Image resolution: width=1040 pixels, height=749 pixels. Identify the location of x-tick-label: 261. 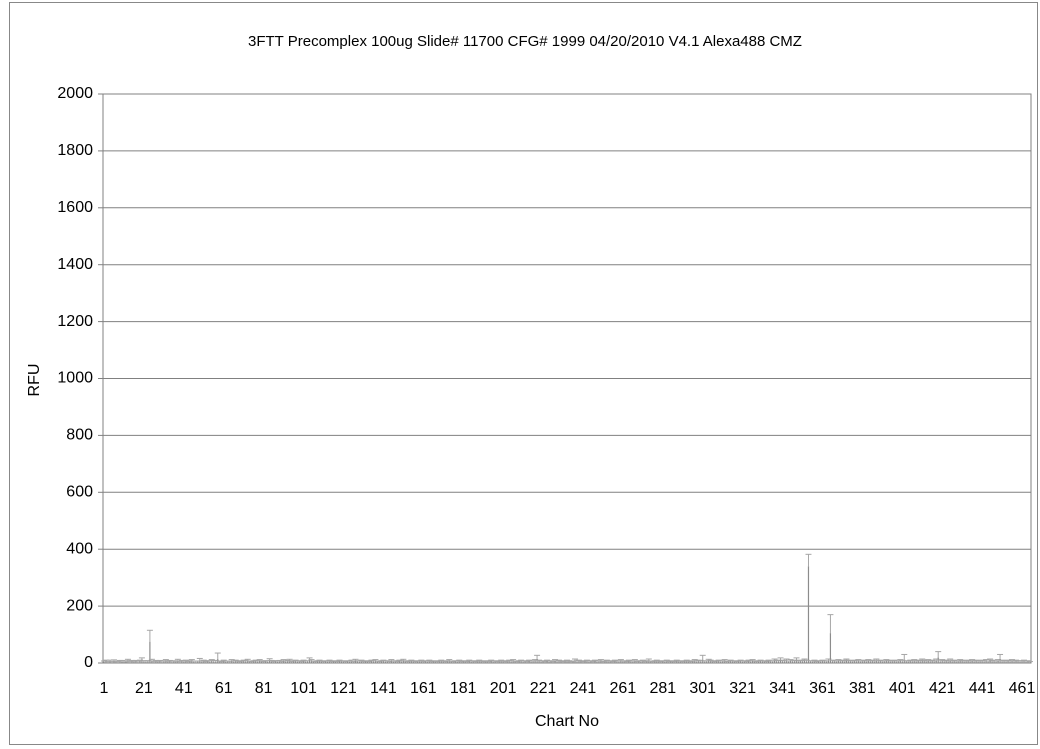
(623, 688).